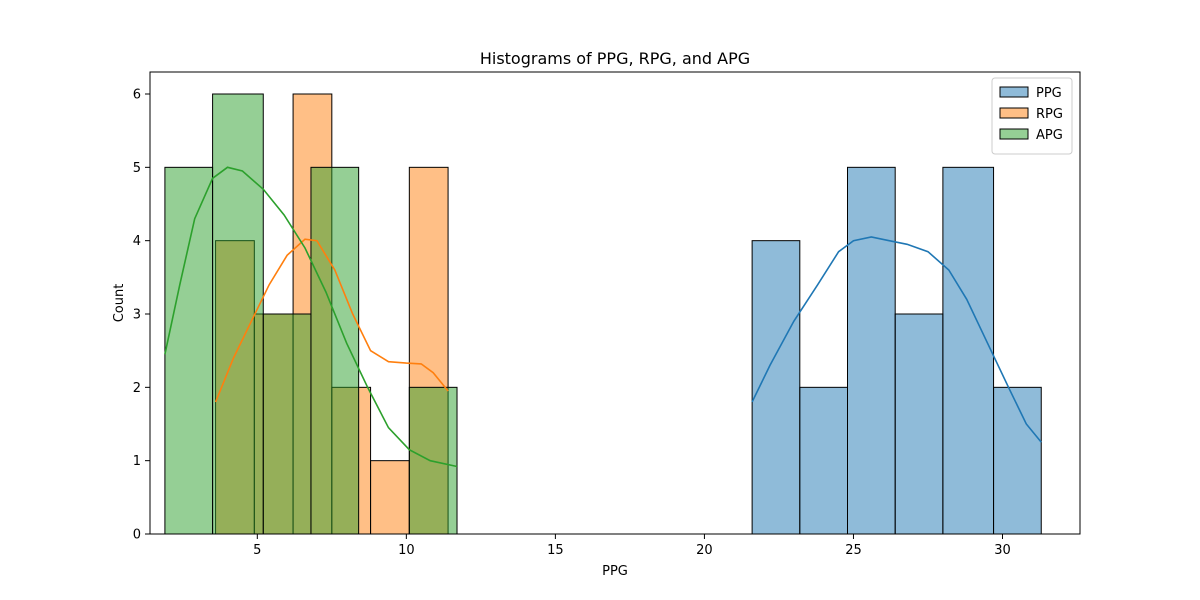  What do you see at coordinates (1014, 92) in the screenshot?
I see `legend-swatch-ppg` at bounding box center [1014, 92].